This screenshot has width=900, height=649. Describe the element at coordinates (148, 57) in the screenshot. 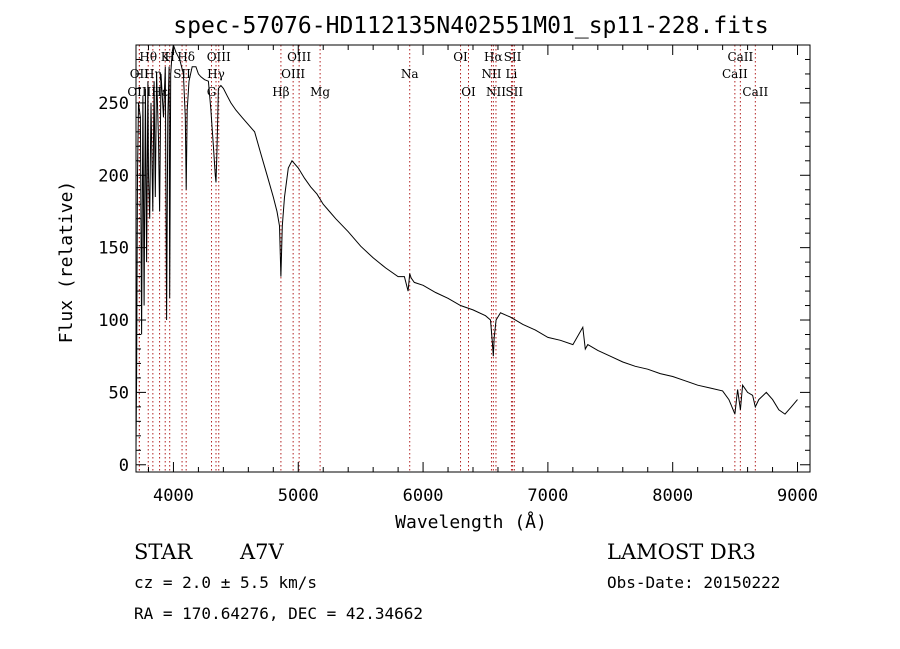

I see `line-label: Hθ` at that location.